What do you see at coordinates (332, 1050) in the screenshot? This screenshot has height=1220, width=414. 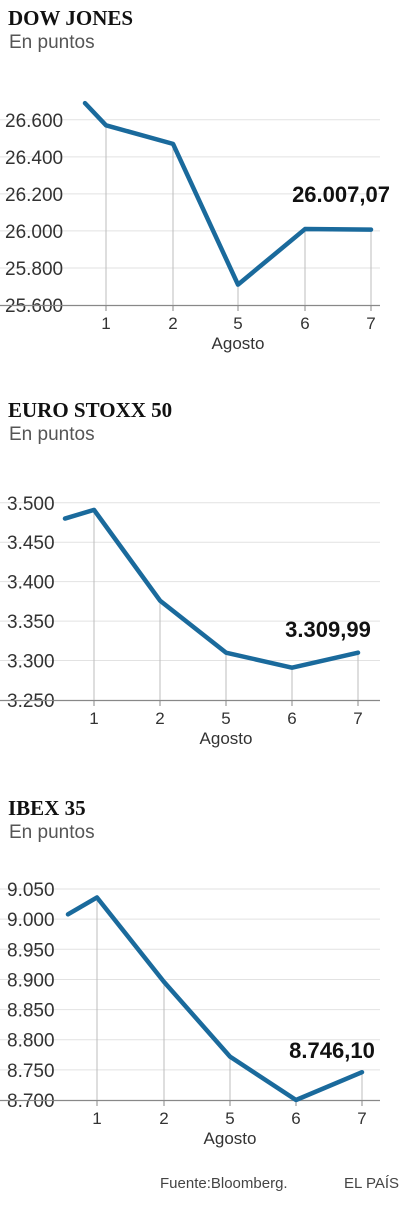 I see `last-value-label: 8.746,10` at bounding box center [332, 1050].